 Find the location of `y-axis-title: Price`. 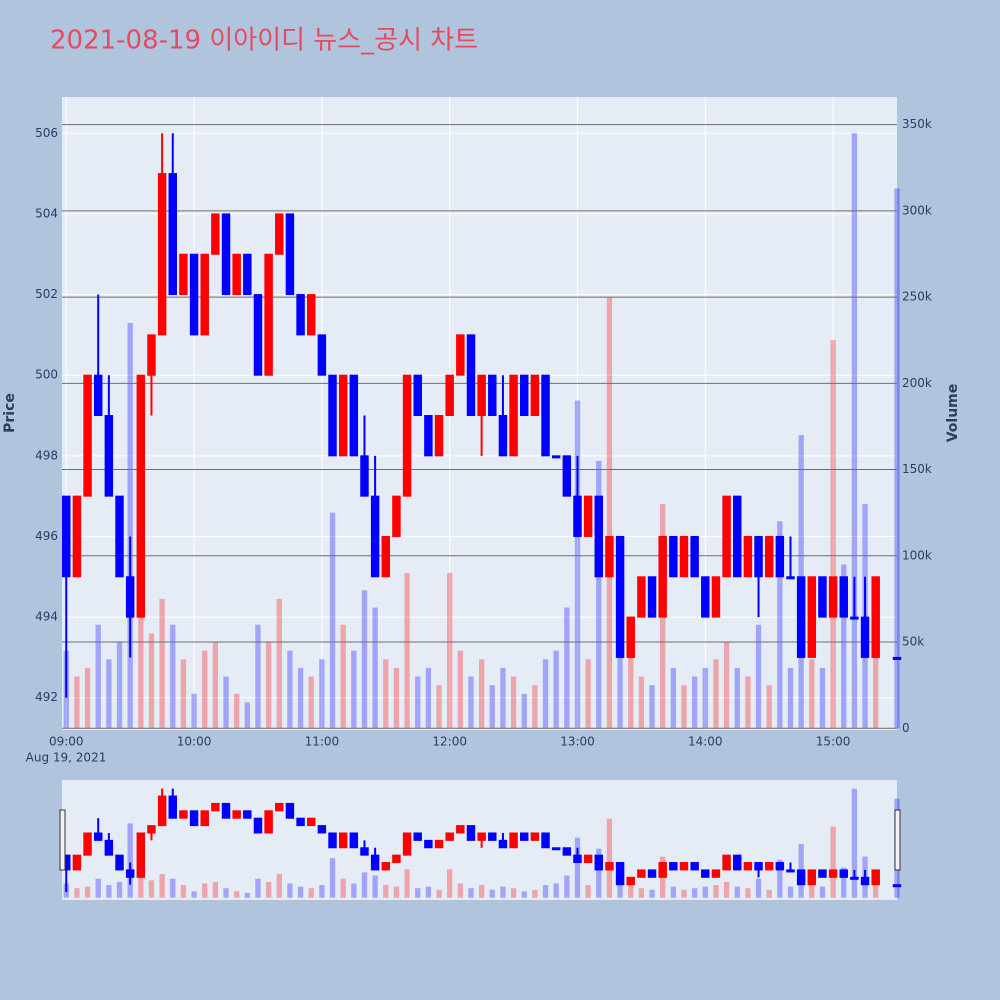

y-axis-title: Price is located at coordinates (10, 413).